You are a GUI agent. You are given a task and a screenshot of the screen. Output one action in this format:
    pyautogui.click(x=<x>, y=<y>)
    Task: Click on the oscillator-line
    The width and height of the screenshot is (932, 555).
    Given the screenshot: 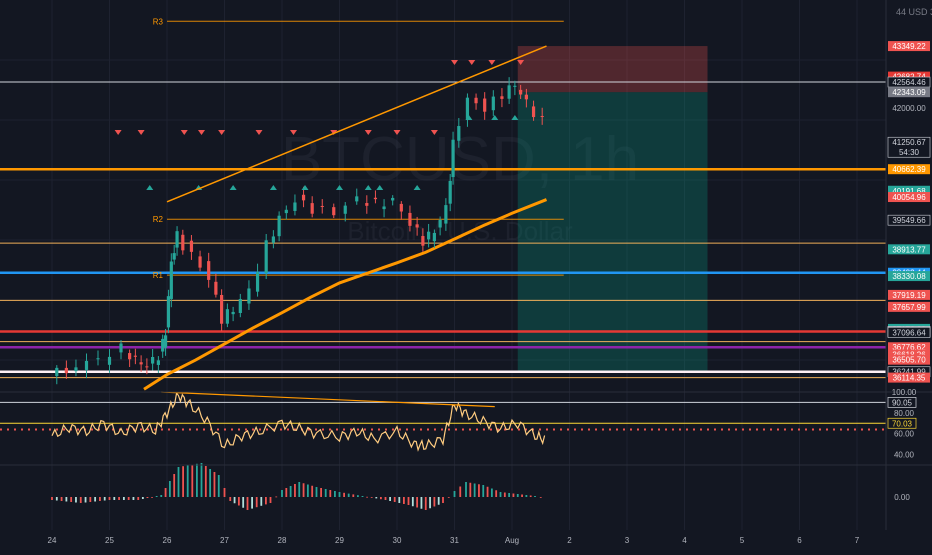 What is the action you would take?
    pyautogui.click(x=298, y=421)
    